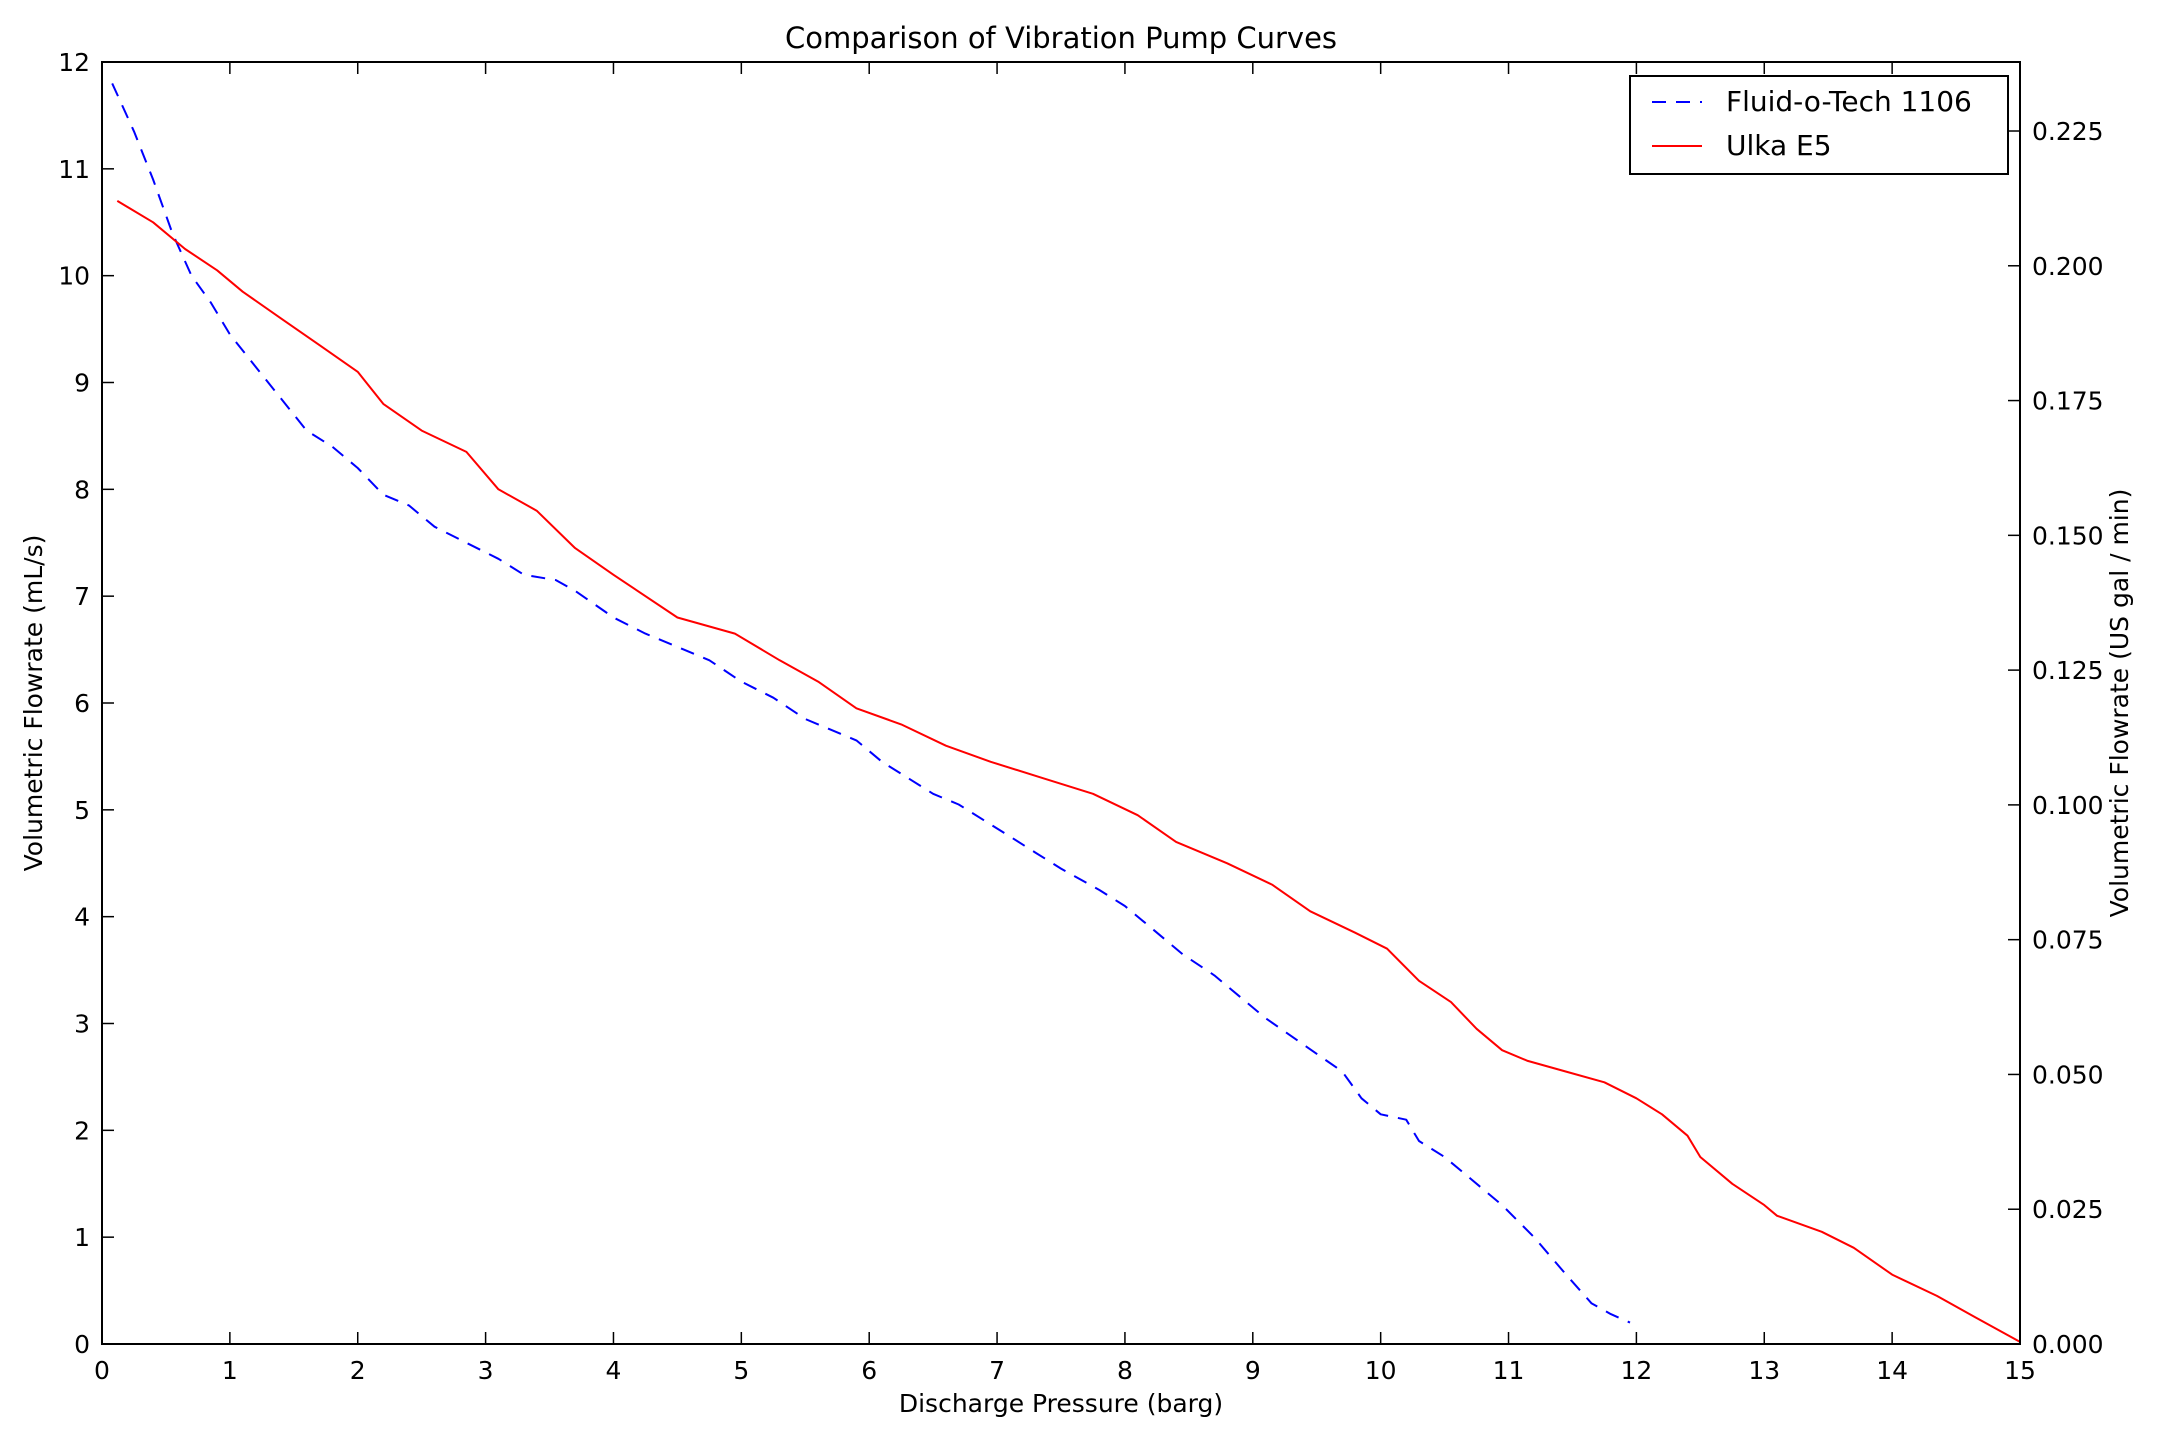 This screenshot has width=2160, height=1444. What do you see at coordinates (1253, 1370) in the screenshot?
I see `x-tick-label: 9` at bounding box center [1253, 1370].